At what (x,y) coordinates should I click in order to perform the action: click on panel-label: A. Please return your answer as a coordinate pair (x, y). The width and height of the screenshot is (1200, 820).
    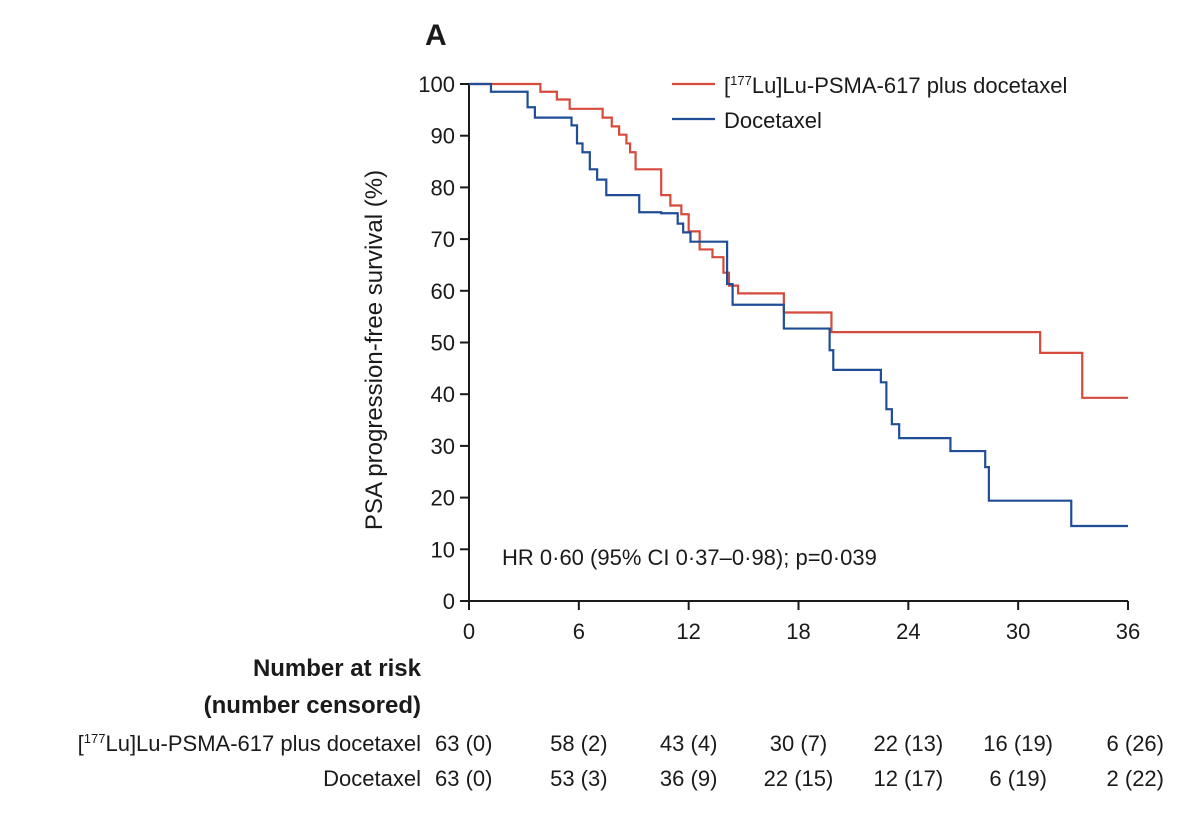
    Looking at the image, I should click on (436, 35).